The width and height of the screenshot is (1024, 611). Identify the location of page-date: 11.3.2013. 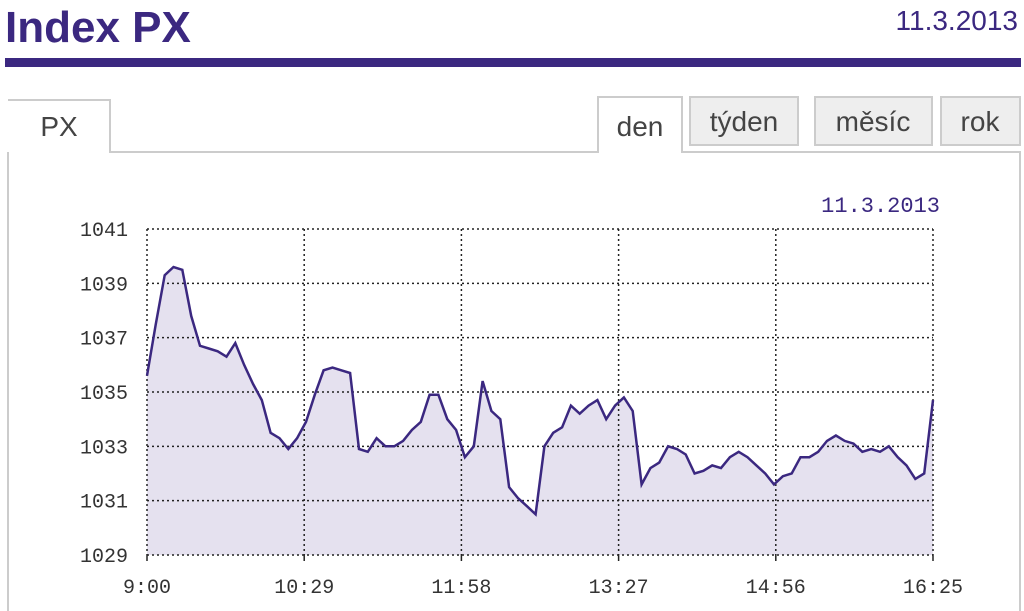
(957, 20).